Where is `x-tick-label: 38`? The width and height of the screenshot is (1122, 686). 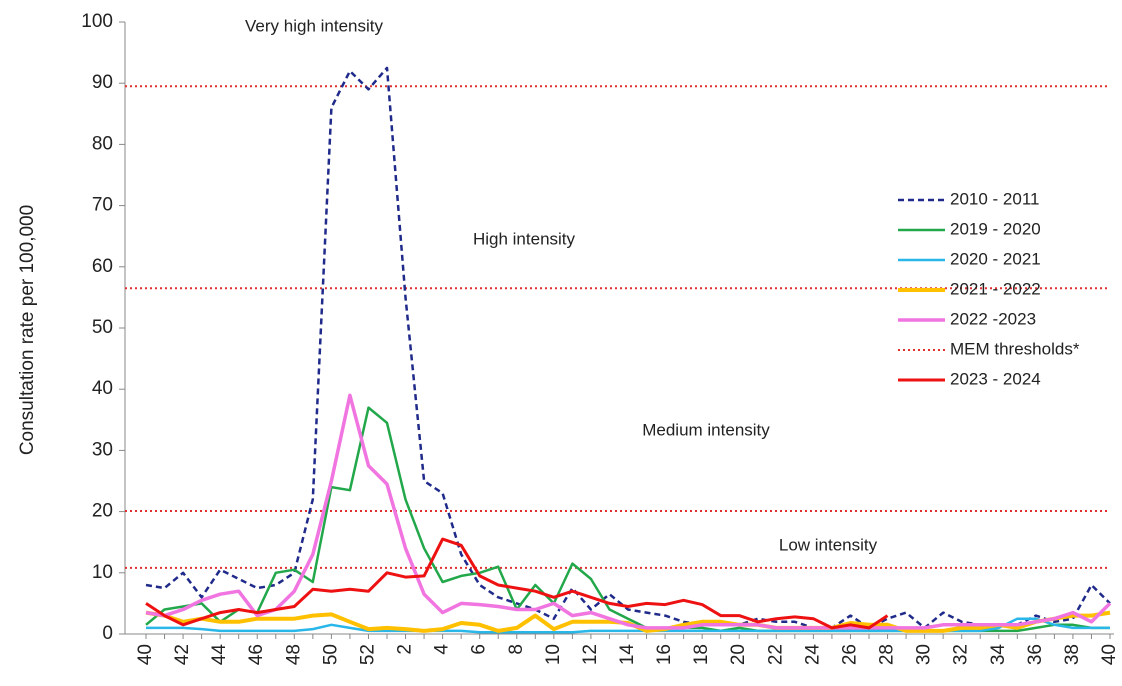
x-tick-label: 38 is located at coordinates (1072, 654).